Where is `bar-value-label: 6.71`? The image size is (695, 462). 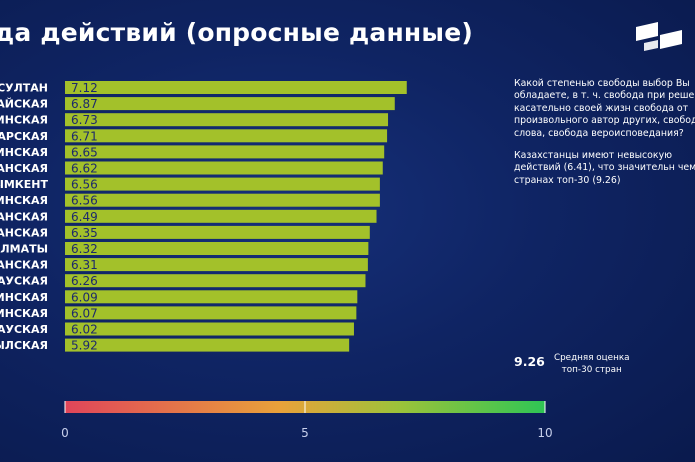
bar-value-label: 6.71 is located at coordinates (84, 136).